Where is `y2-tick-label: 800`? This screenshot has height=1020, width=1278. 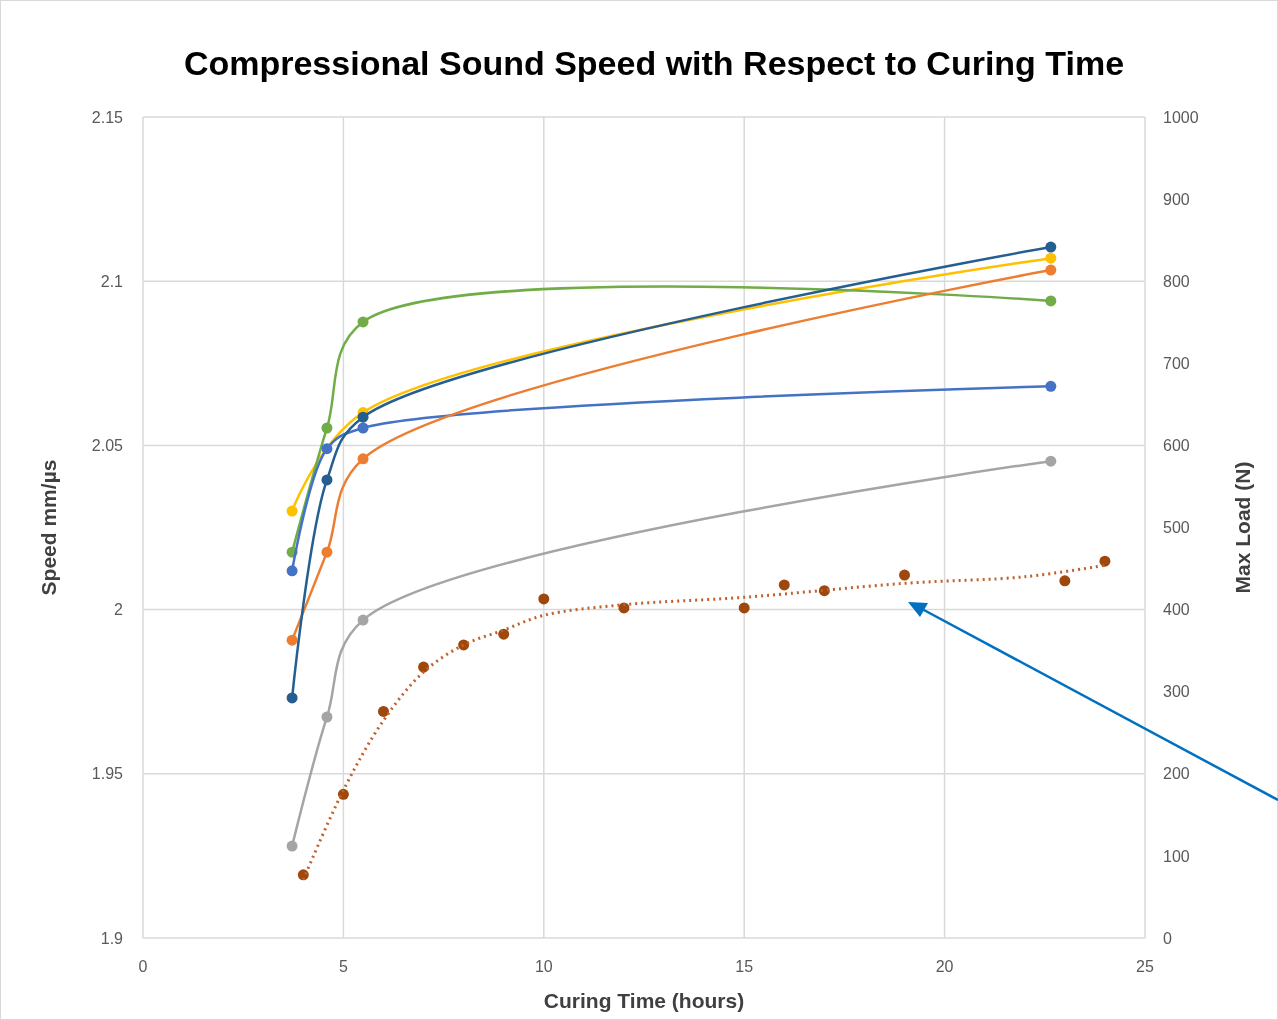 y2-tick-label: 800 is located at coordinates (1176, 281).